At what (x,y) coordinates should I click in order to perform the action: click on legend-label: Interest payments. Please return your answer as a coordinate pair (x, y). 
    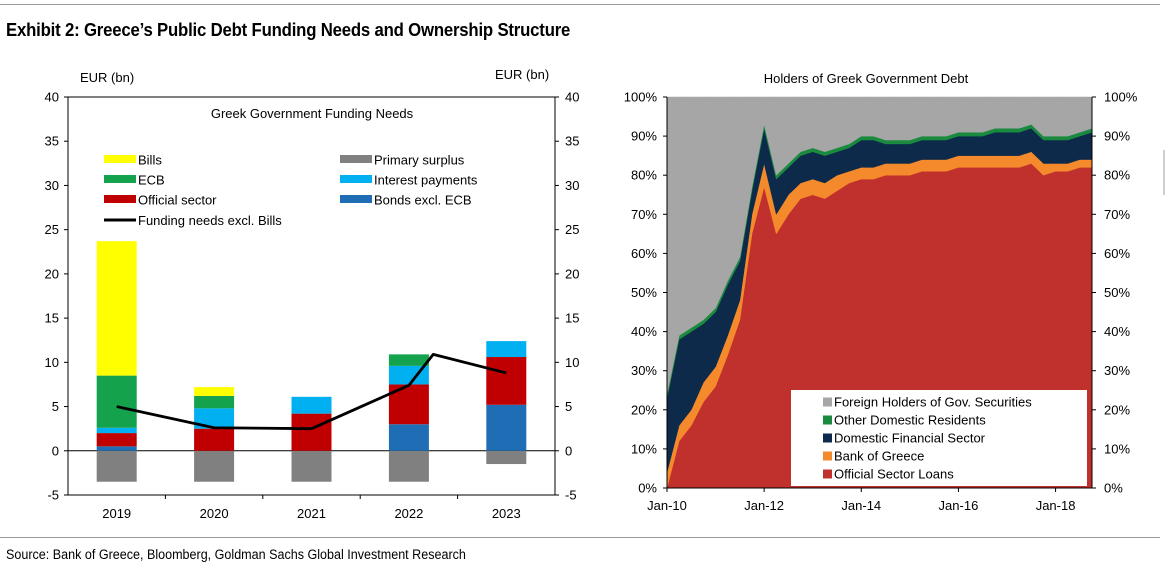
    Looking at the image, I should click on (426, 180).